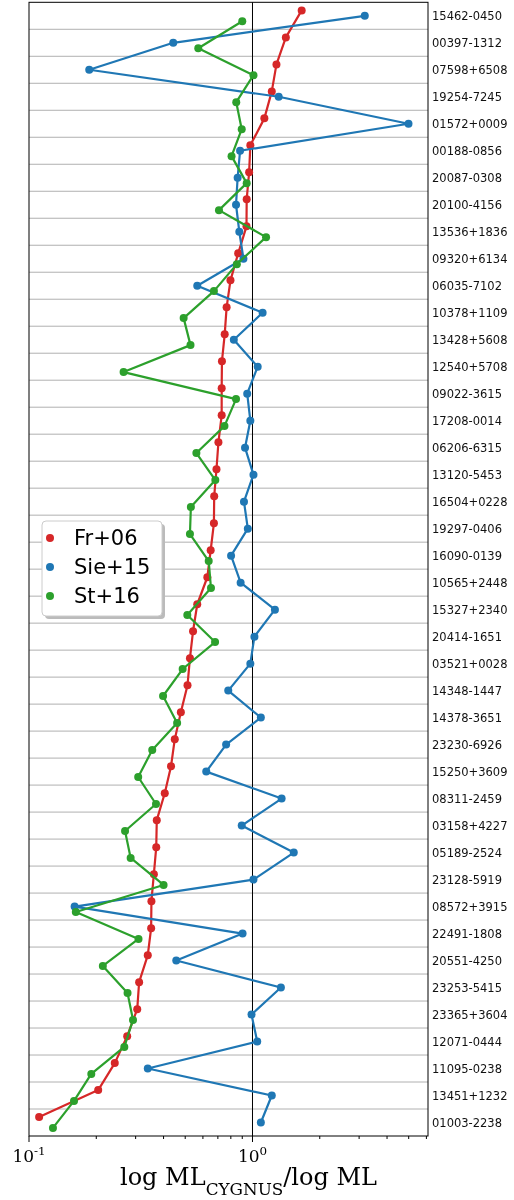 Image resolution: width=514 pixels, height=1200 pixels. I want to click on y-tick-label: 06035-7102, so click(467, 285).